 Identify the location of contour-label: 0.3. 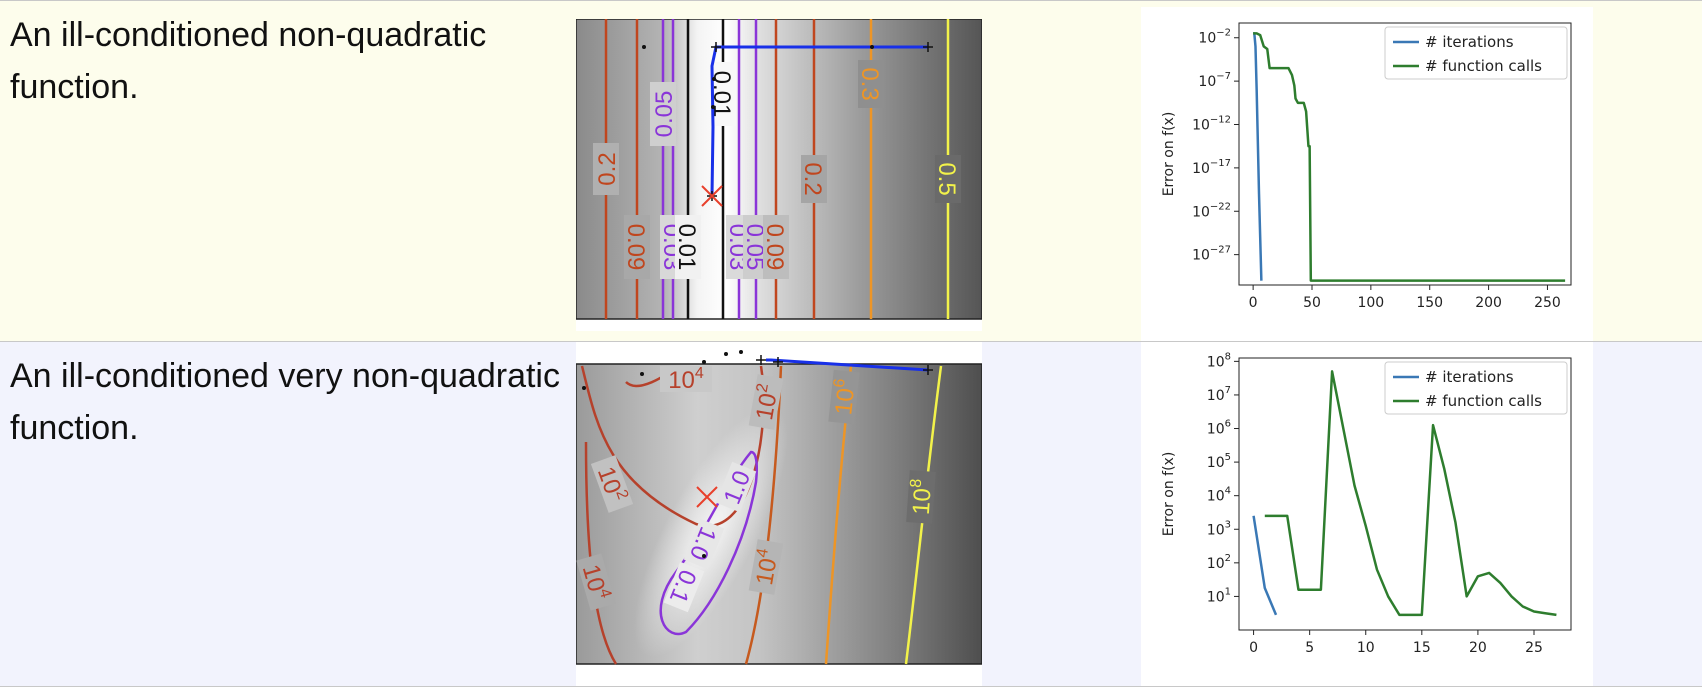
(869, 83).